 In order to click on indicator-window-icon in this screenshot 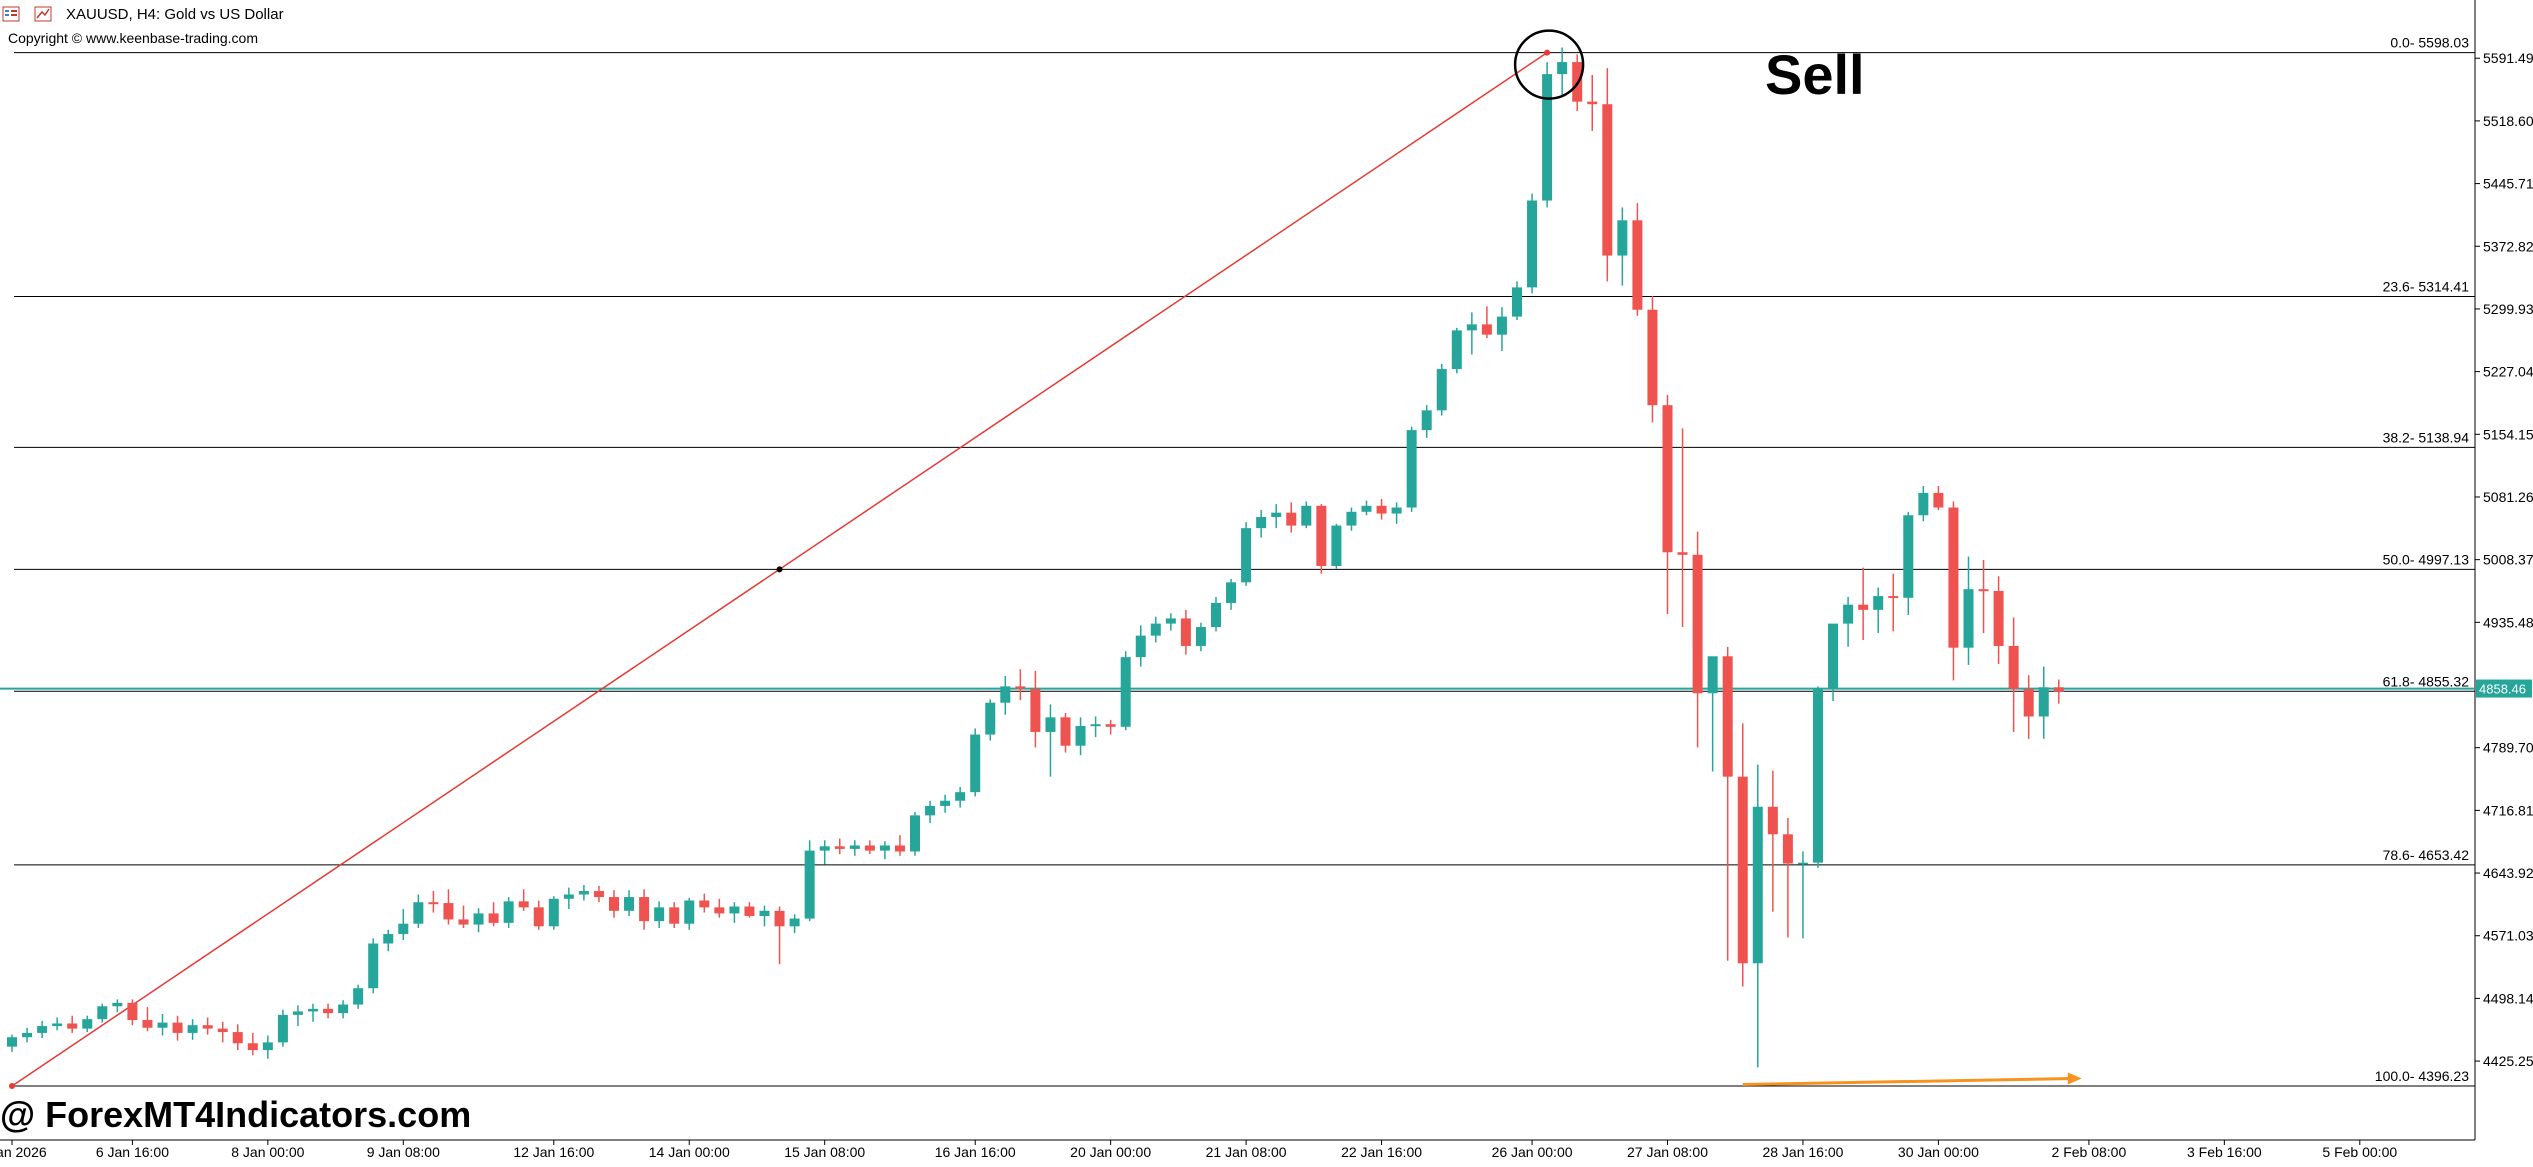, I will do `click(43, 14)`.